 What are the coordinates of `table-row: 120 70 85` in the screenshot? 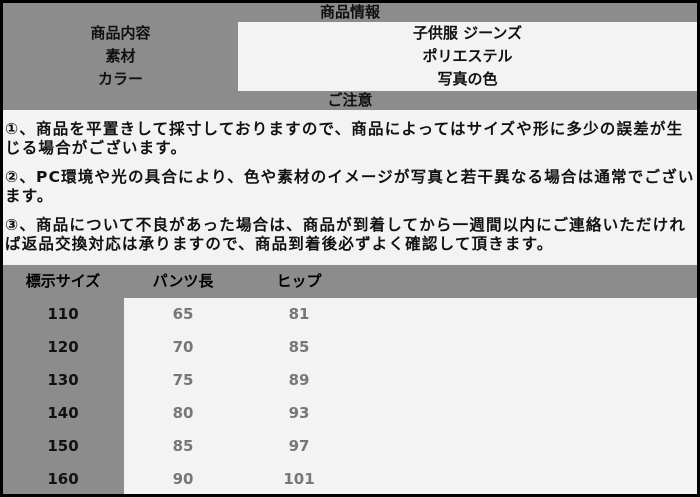 It's located at (350, 347).